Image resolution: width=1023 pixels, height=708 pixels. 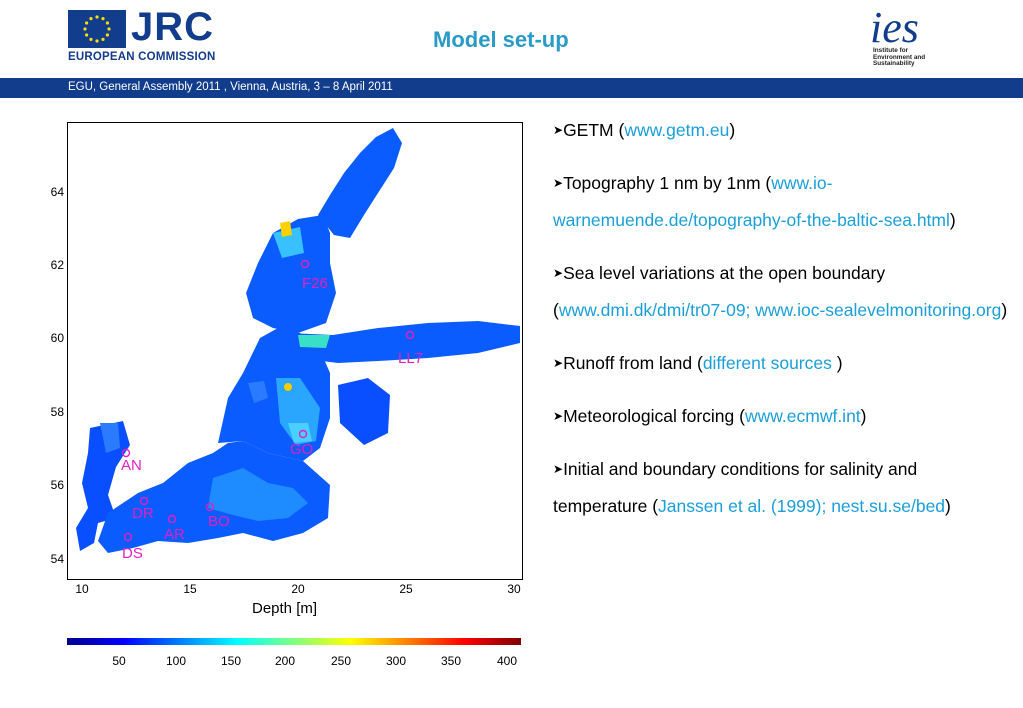 What do you see at coordinates (57, 192) in the screenshot?
I see `y-tick-label: 64` at bounding box center [57, 192].